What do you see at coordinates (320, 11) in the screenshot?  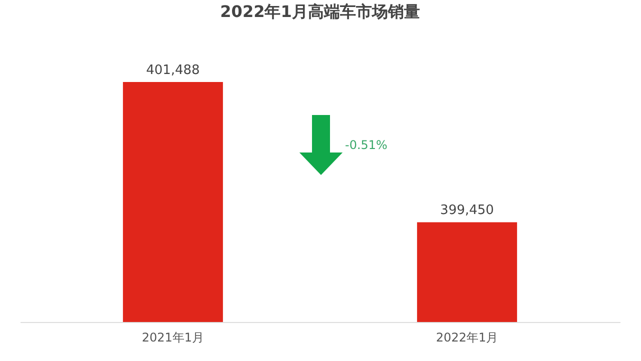 I see `chart-title: 2022年1月高端车市场销量` at bounding box center [320, 11].